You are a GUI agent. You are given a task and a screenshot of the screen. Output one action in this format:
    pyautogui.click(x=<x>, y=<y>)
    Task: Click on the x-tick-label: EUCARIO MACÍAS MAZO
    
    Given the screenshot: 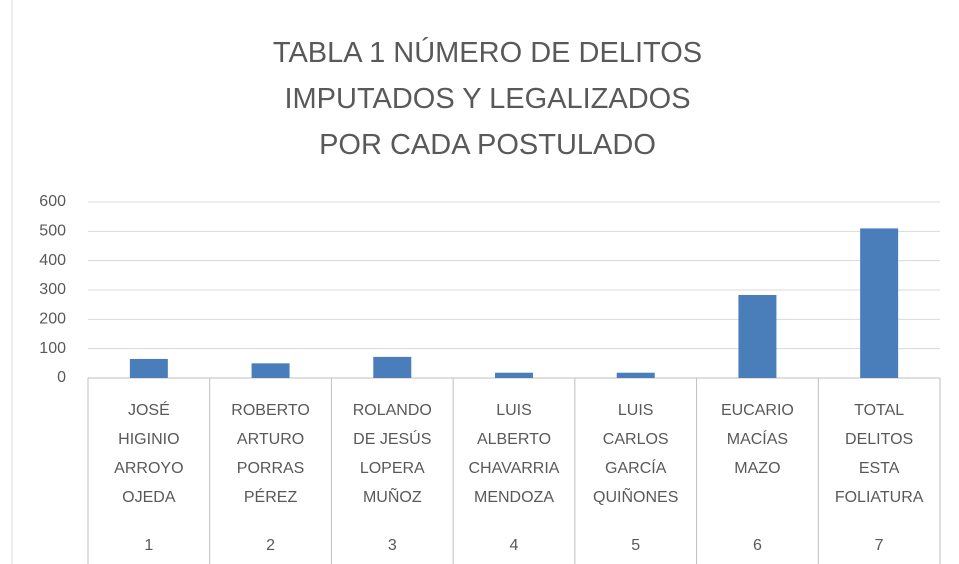 What is the action you would take?
    pyautogui.click(x=757, y=439)
    